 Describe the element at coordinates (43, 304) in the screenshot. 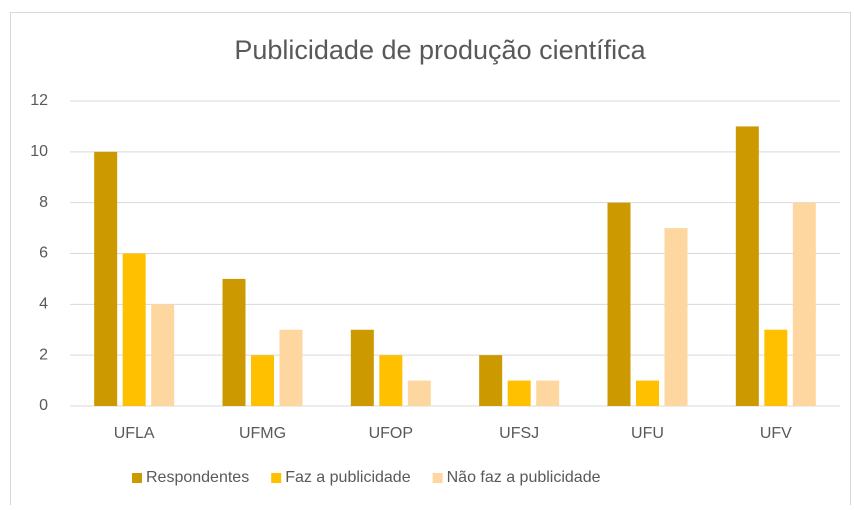

I see `y-tick-label: 4` at that location.